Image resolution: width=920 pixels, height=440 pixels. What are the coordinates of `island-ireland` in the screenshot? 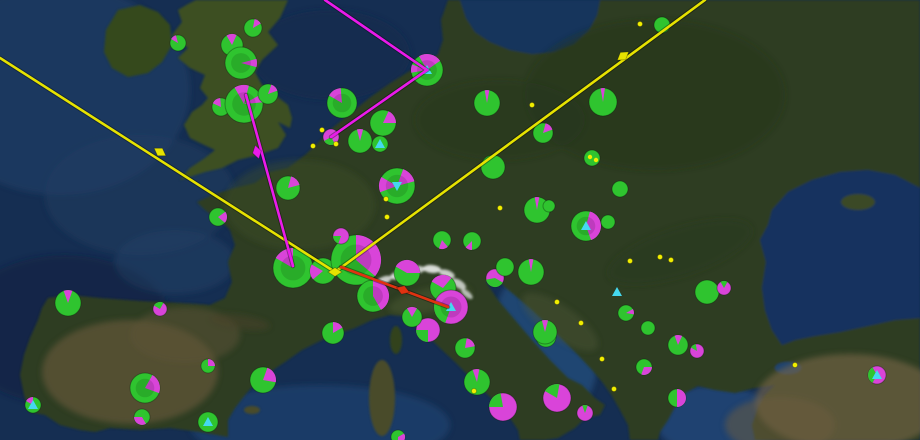 It's located at (138, 41).